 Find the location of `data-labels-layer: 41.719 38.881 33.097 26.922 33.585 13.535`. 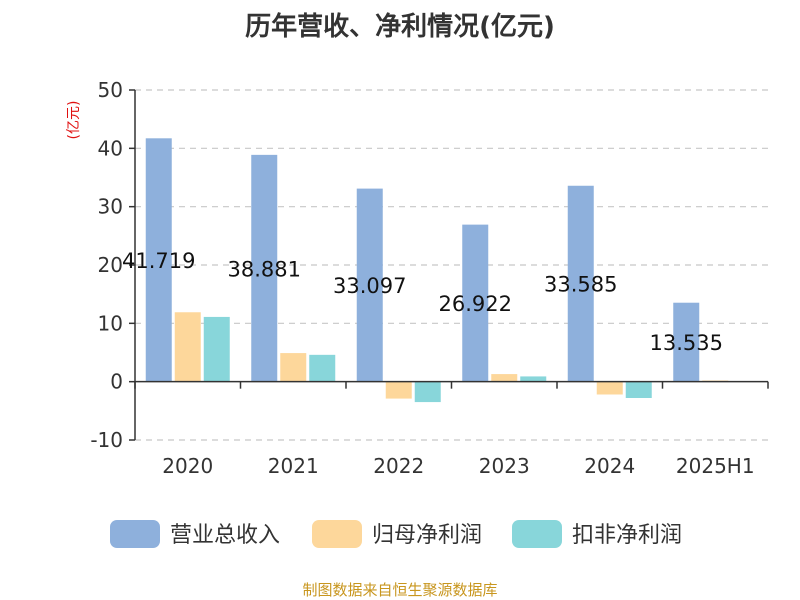

data-labels-layer: 41.719 38.881 33.097 26.922 33.585 13.535 is located at coordinates (422, 302).